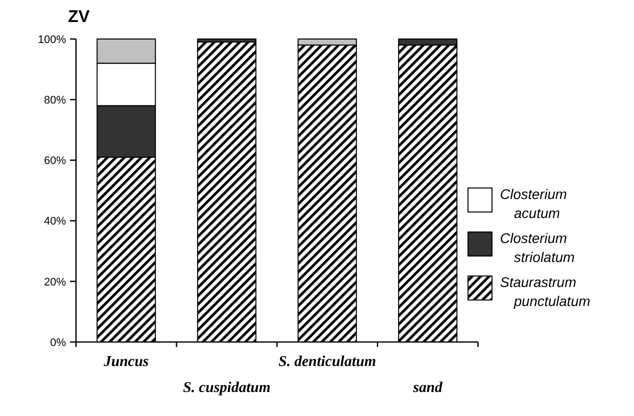  Describe the element at coordinates (538, 247) in the screenshot. I see `legend-label: Closterium striolatum` at that location.